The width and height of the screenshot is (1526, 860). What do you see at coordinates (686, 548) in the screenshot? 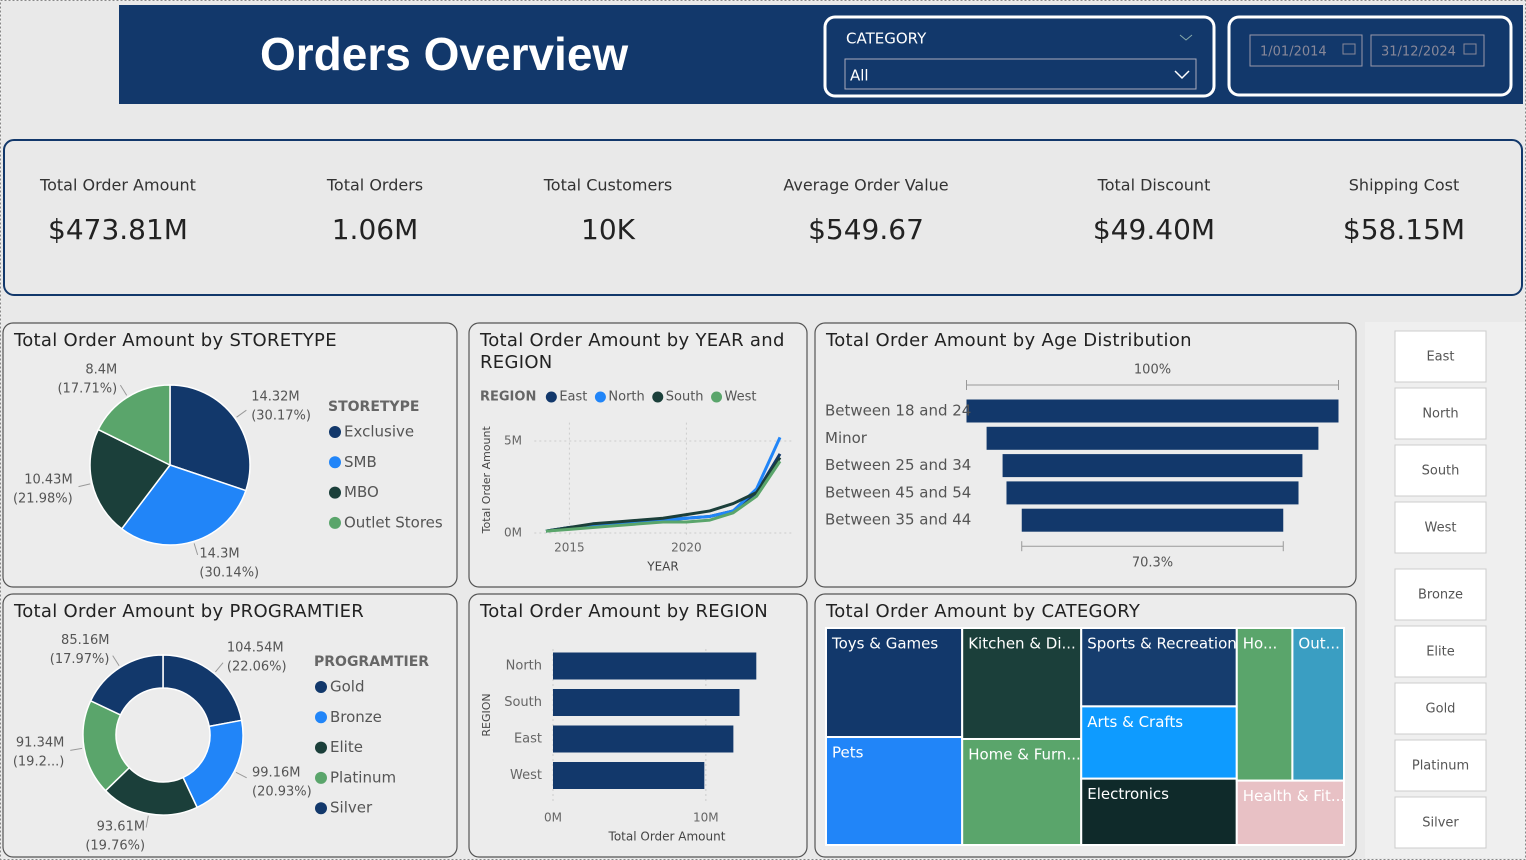
I see `x-tick-label: 2020` at bounding box center [686, 548].